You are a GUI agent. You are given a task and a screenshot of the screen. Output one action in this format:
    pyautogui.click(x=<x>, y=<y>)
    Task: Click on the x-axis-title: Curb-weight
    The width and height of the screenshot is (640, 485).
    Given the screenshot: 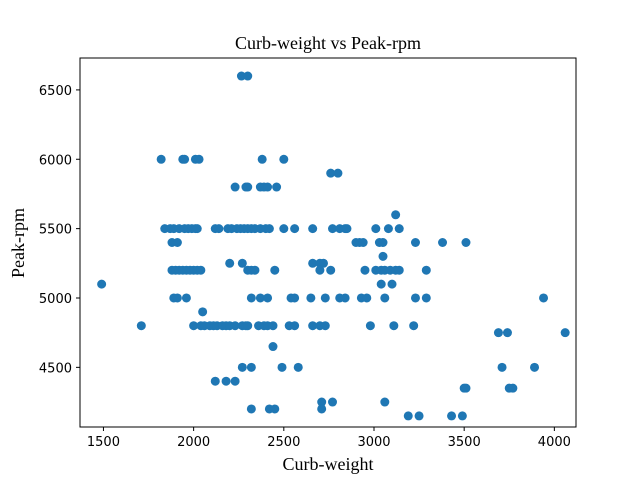 What is the action you would take?
    pyautogui.click(x=328, y=464)
    